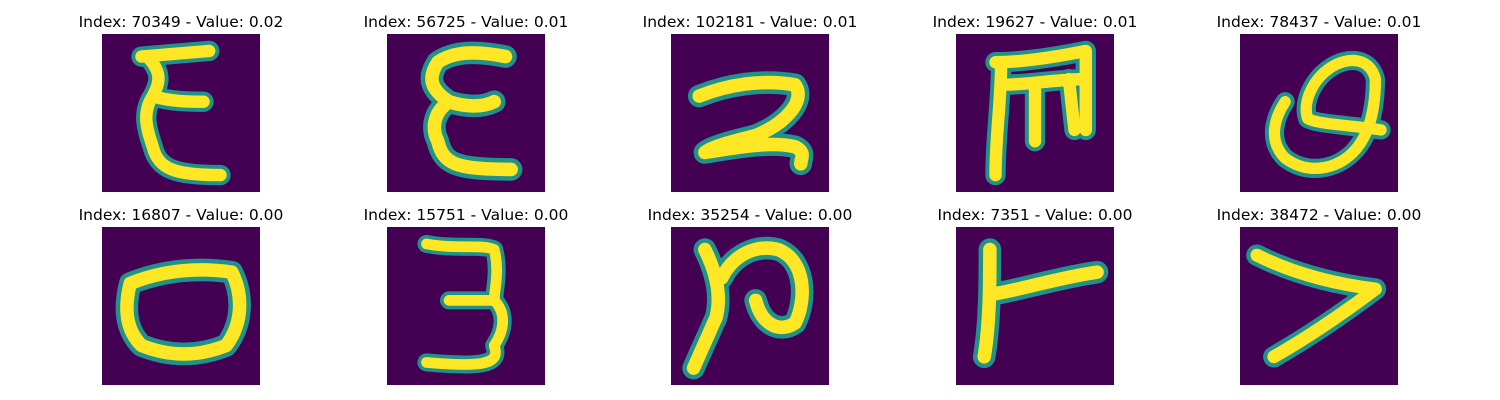 This screenshot has width=1500, height=400. I want to click on panel-7: Index: 15751 - Value: 0.00, so click(466, 295).